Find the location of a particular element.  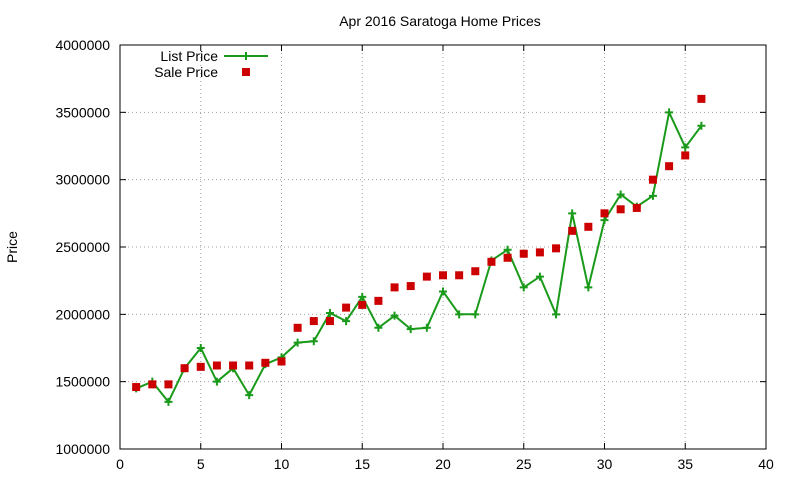

y-tick-label: 2500000 is located at coordinates (82, 247).